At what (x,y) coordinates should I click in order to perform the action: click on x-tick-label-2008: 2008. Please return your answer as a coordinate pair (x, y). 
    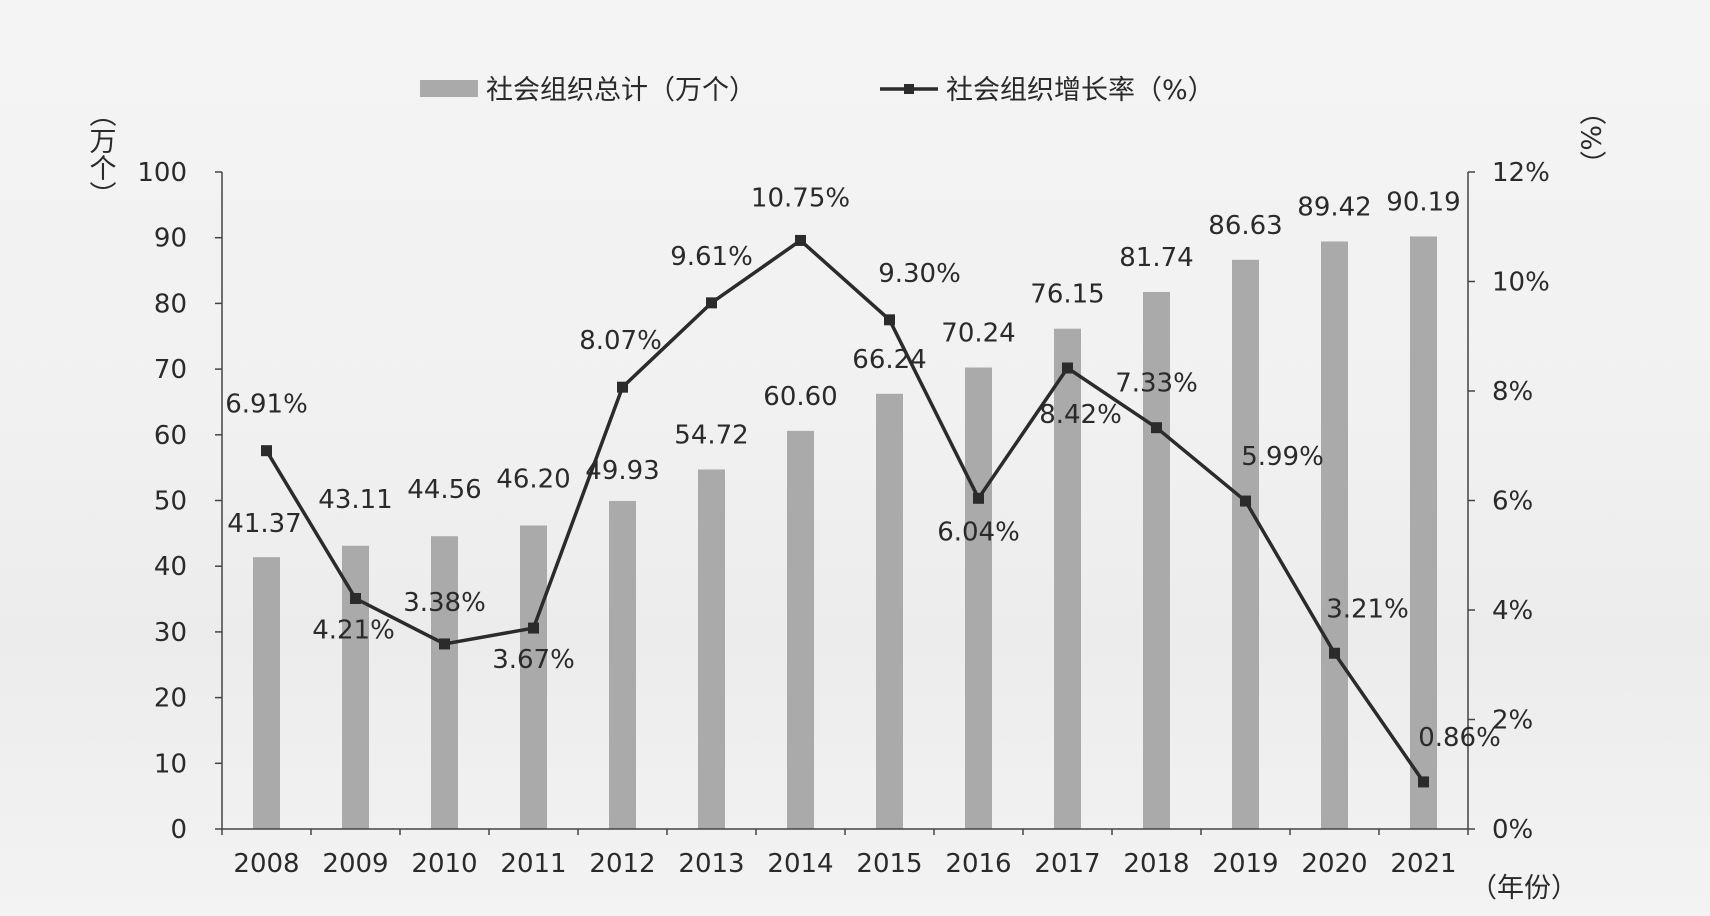
    Looking at the image, I should click on (266, 864).